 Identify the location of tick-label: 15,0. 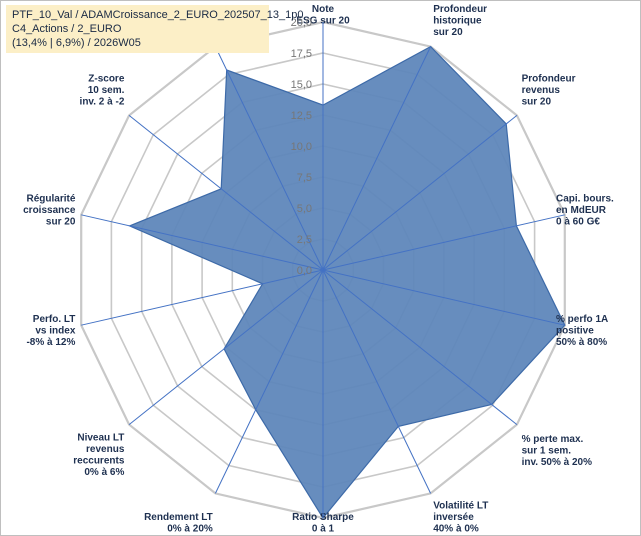
(301, 85).